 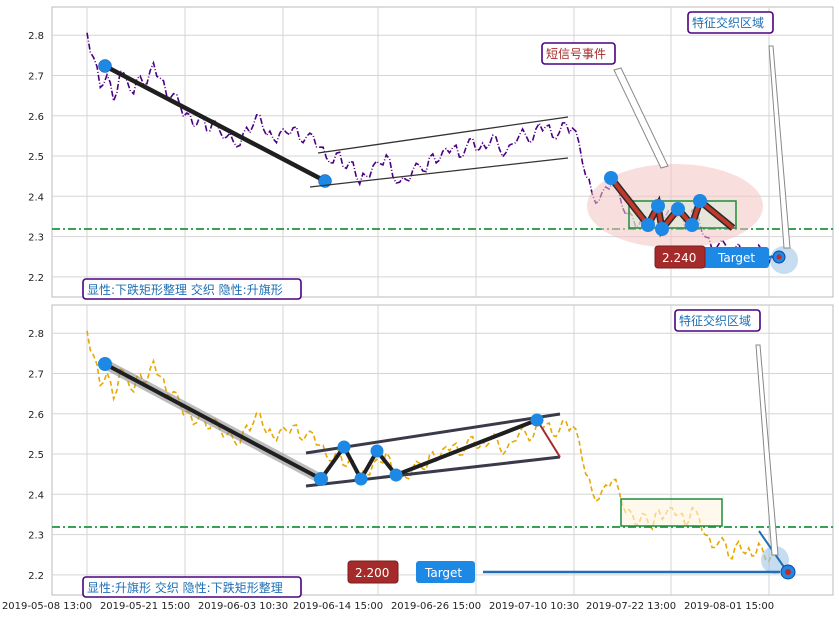 What do you see at coordinates (36, 278) in the screenshot?
I see `top-y-tick-label: 2.2` at bounding box center [36, 278].